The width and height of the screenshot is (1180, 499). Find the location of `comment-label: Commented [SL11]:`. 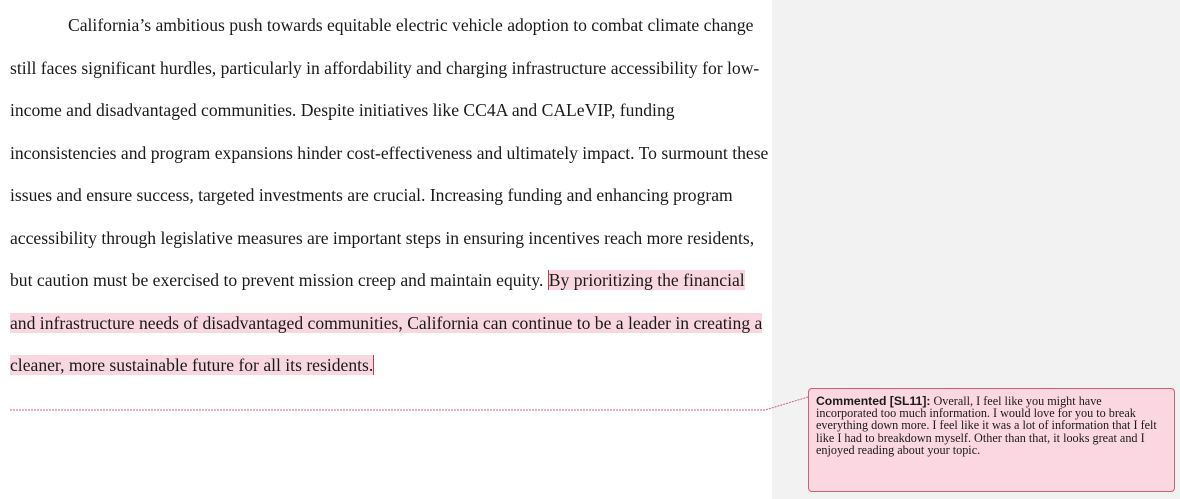

comment-label: Commented [SL11]: is located at coordinates (873, 401).